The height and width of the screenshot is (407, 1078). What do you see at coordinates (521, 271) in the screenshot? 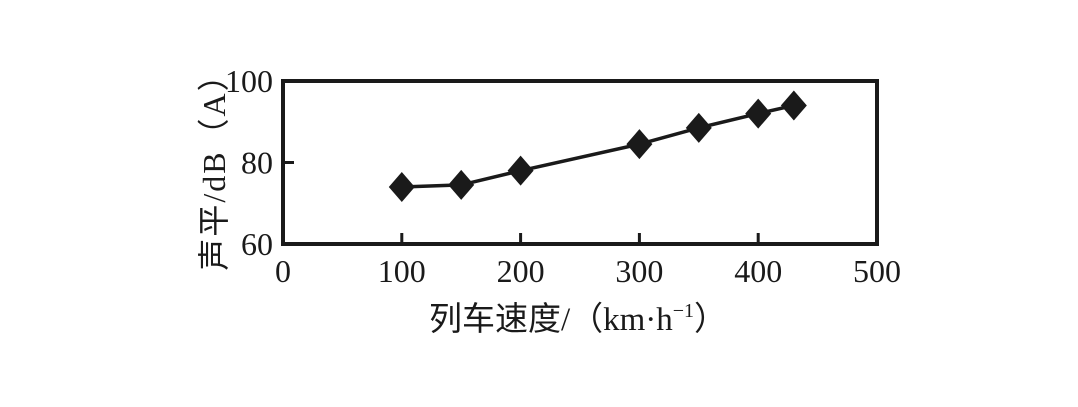
I see `x-tick-label: 200` at bounding box center [521, 271].